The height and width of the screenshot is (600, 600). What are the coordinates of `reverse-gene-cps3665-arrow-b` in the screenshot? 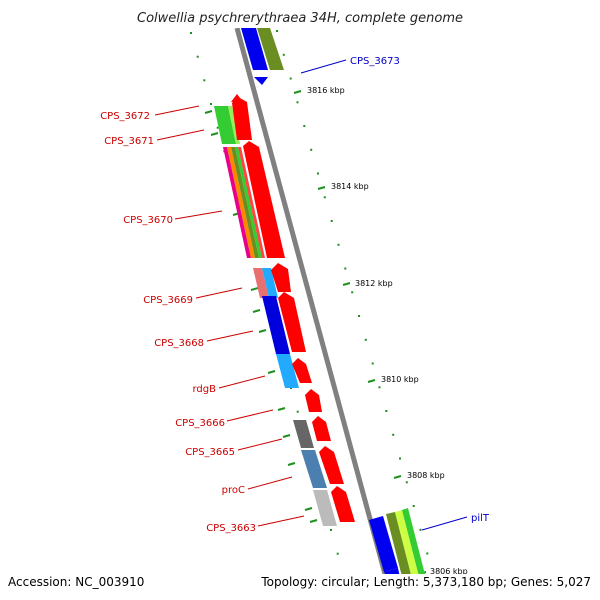 It's located at (331, 465).